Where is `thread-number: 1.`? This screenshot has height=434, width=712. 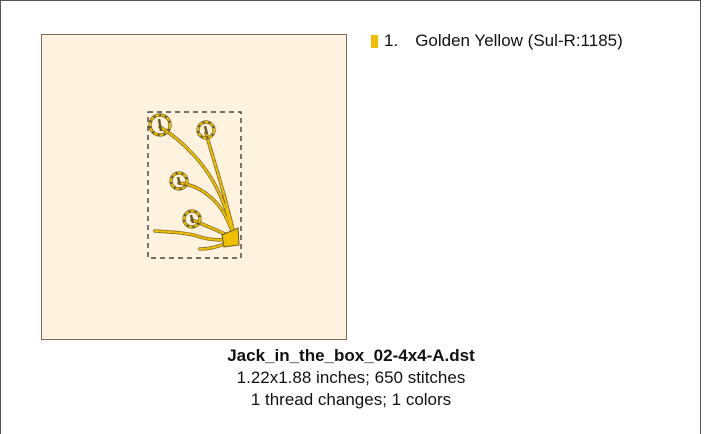 thread-number: 1. is located at coordinates (391, 40).